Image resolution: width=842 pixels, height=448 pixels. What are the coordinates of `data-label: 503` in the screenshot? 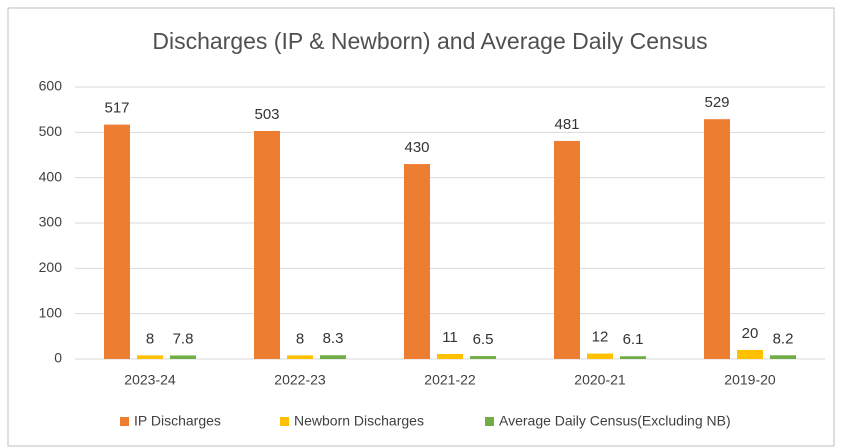 It's located at (266, 114).